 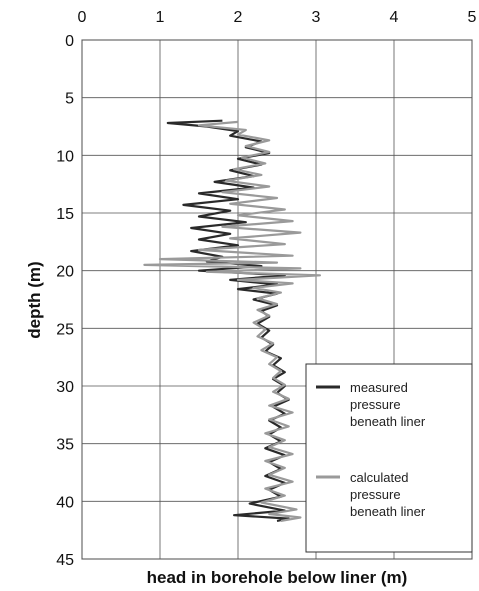 What do you see at coordinates (65, 156) in the screenshot?
I see `y-tick-label: 10` at bounding box center [65, 156].